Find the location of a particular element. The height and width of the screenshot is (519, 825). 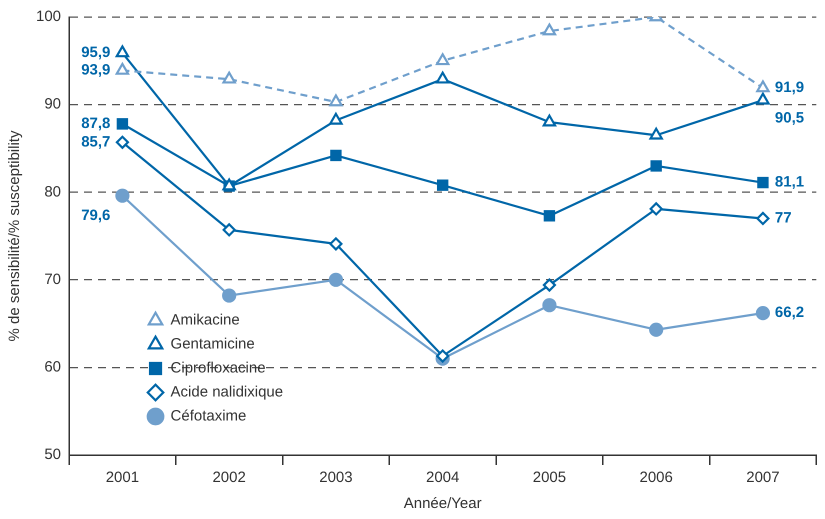

y-axis-title: % de sensibilité/% susceptibility is located at coordinates (15, 236).